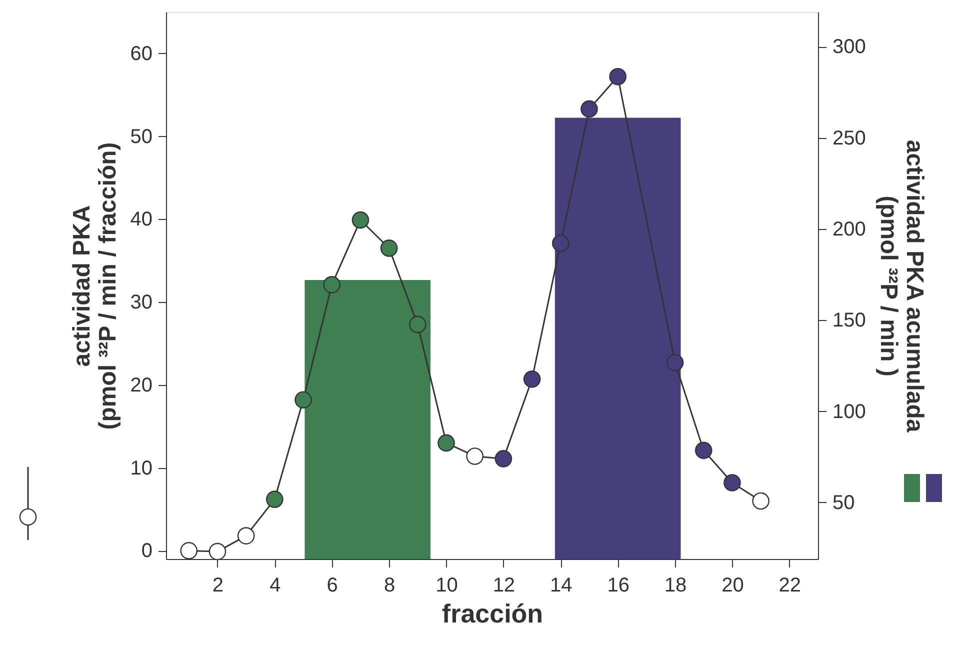 The height and width of the screenshot is (656, 973). I want to click on y-tick-label: 40, so click(141, 219).